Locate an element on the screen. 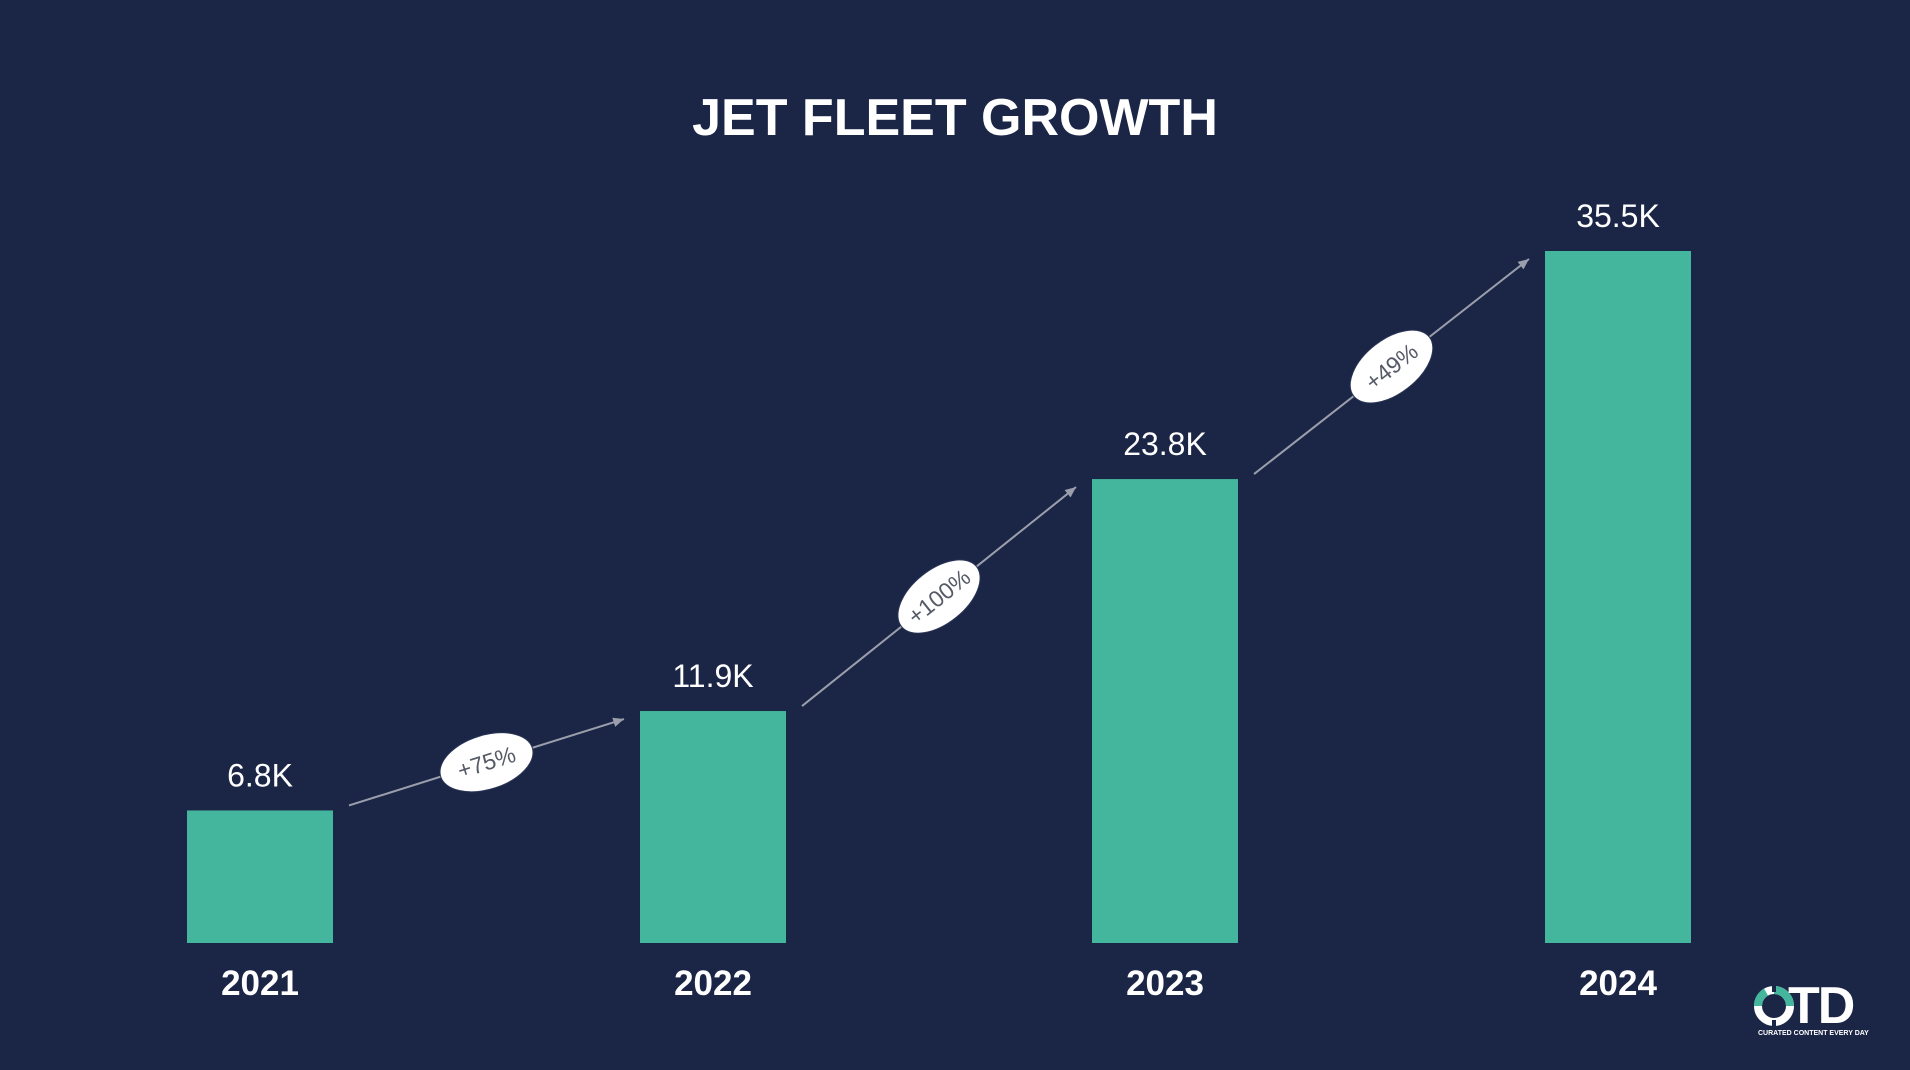 The width and height of the screenshot is (1910, 1070). x-axis-tick-labels: 2021 2022 2023 2024 is located at coordinates (939, 983).